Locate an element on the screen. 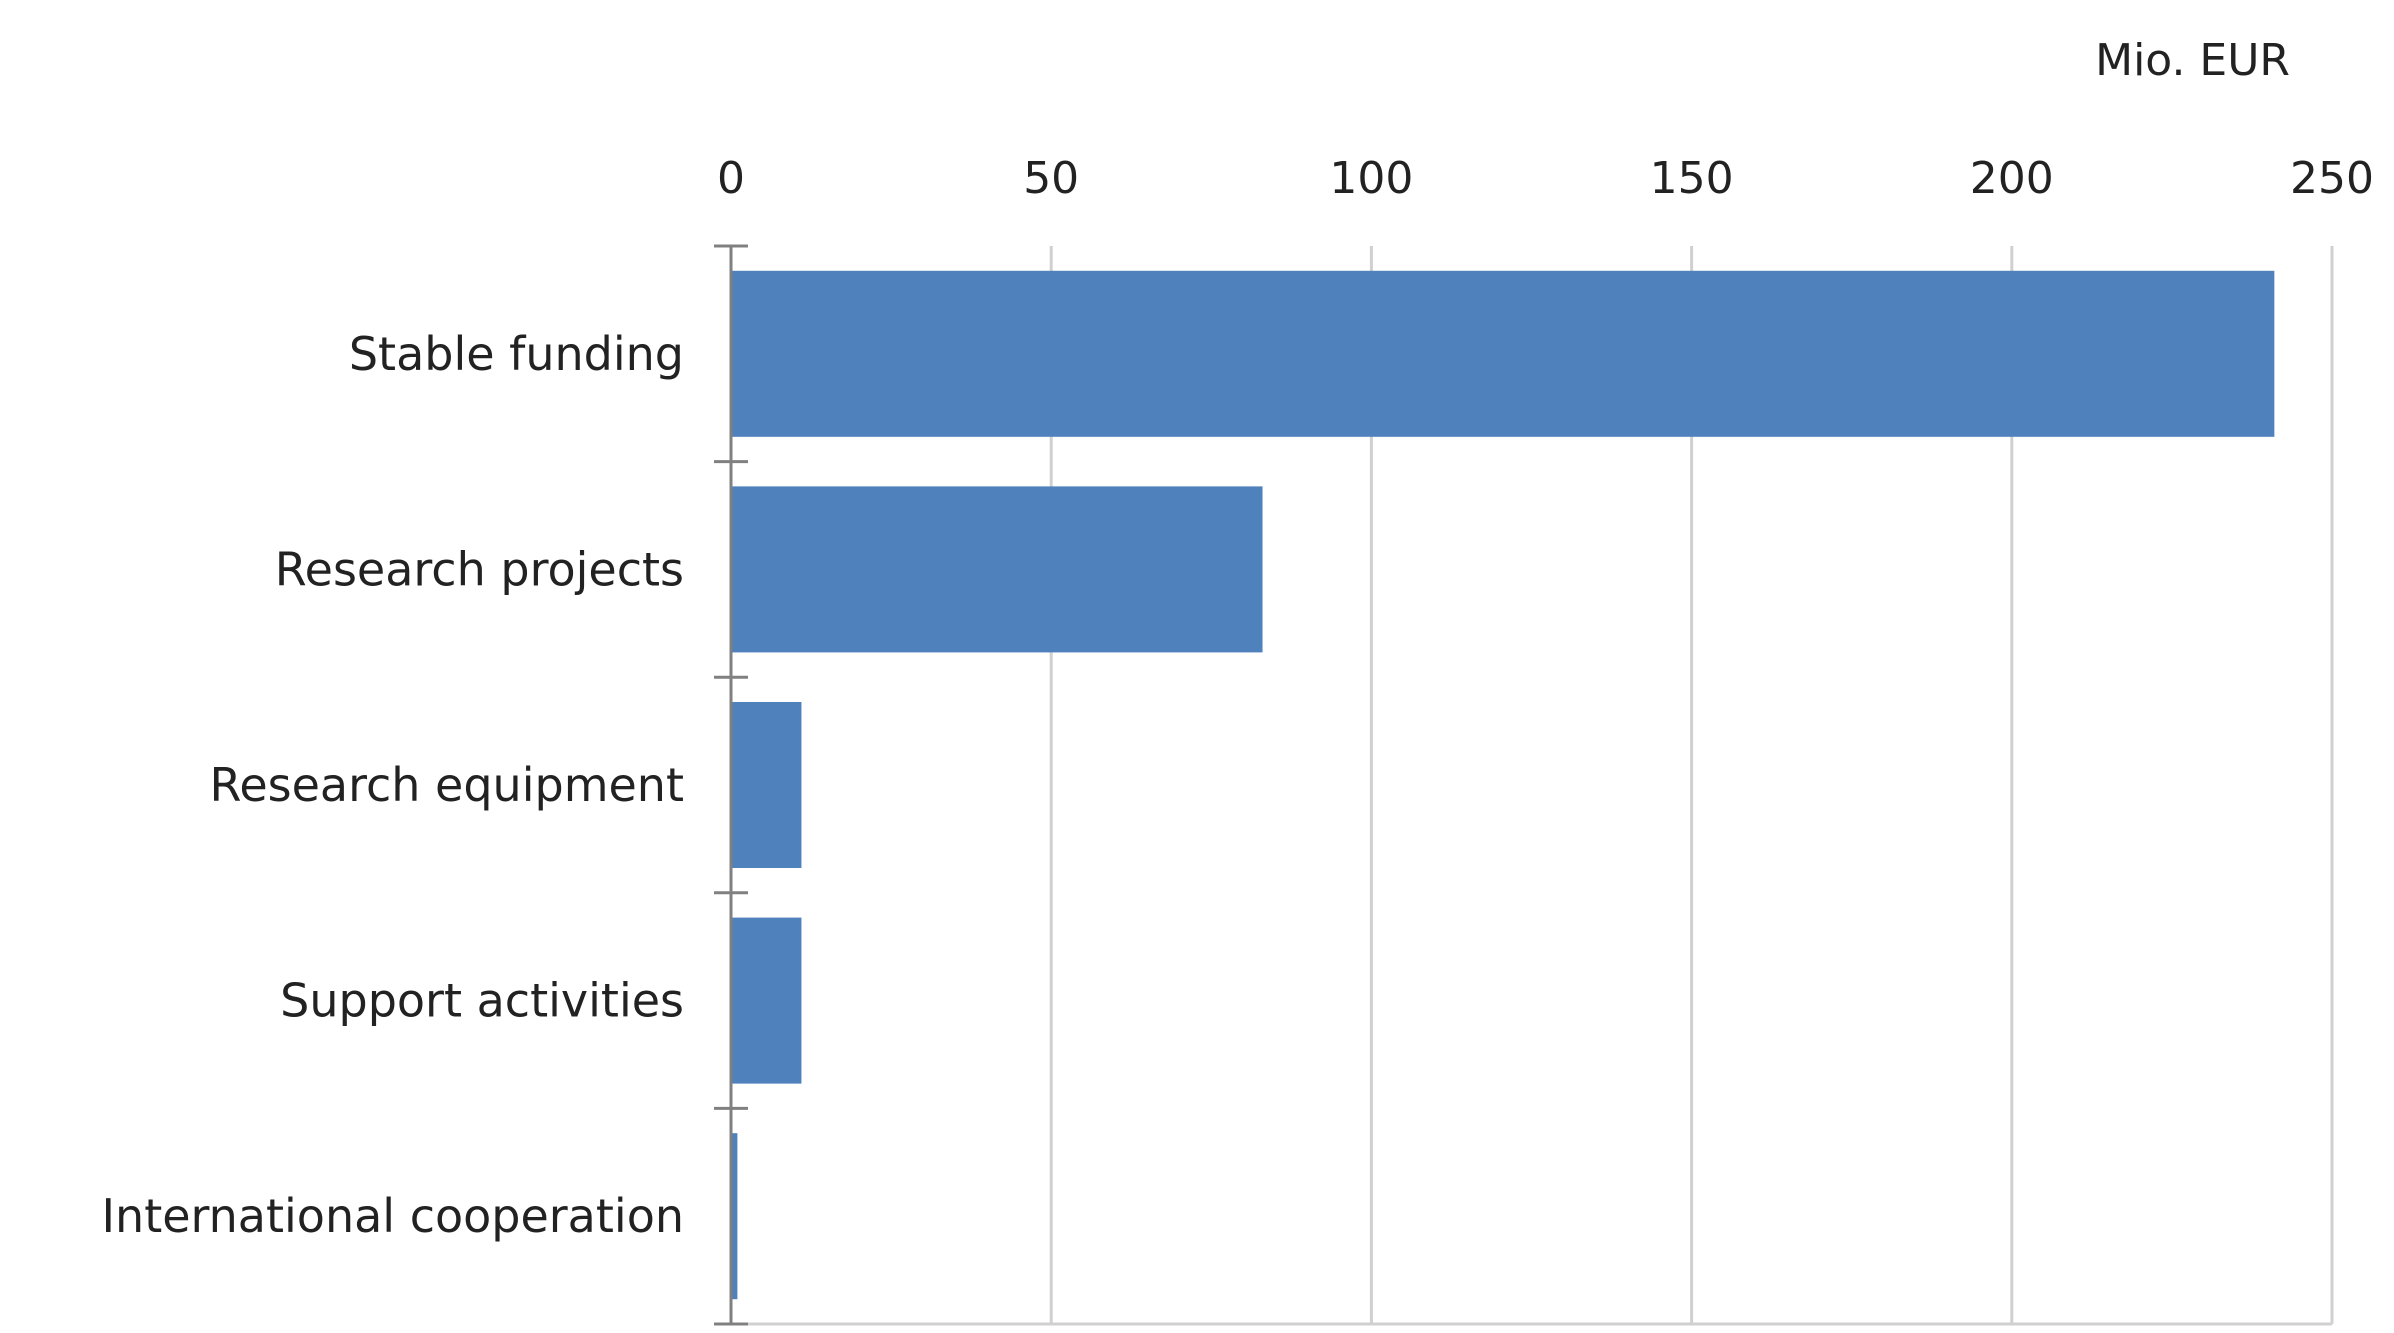 This screenshot has width=2394, height=1333. category-label: Stable funding is located at coordinates (516, 354).